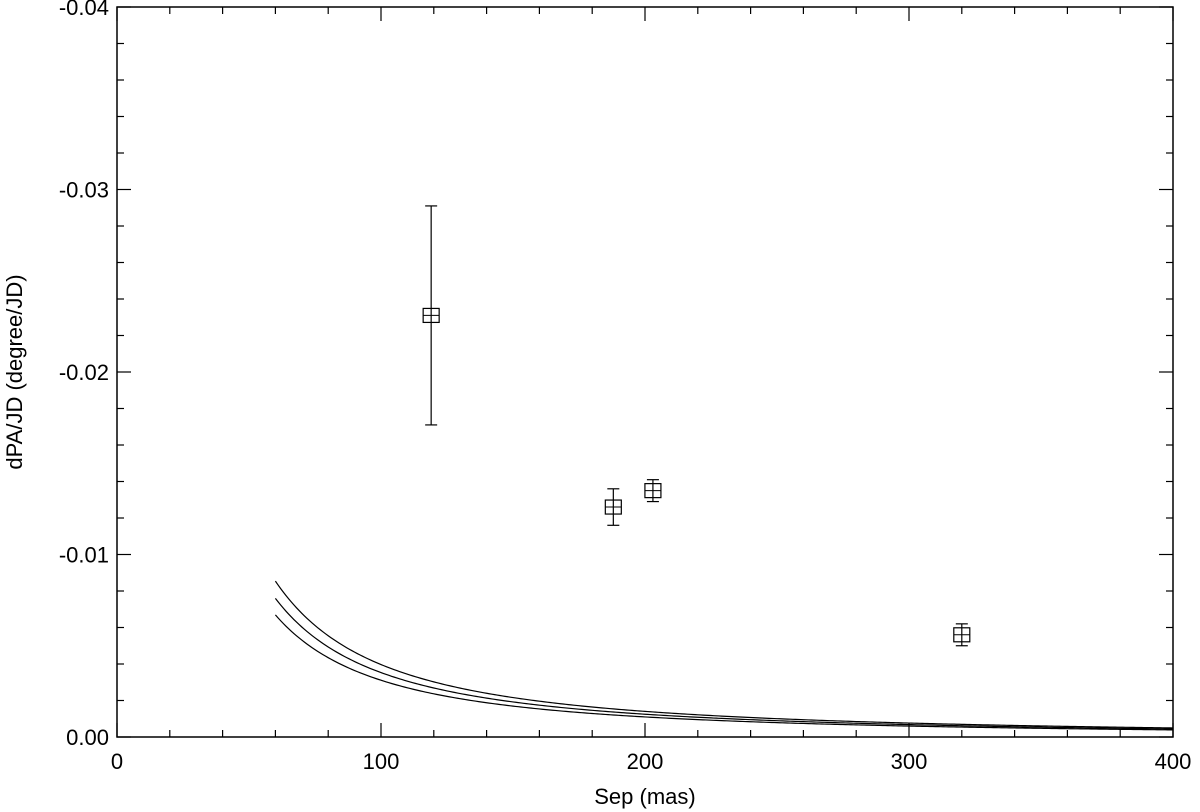 Image resolution: width=1200 pixels, height=812 pixels. What do you see at coordinates (14, 371) in the screenshot?
I see `y-axis-title: dPA/JD (degree/JD)` at bounding box center [14, 371].